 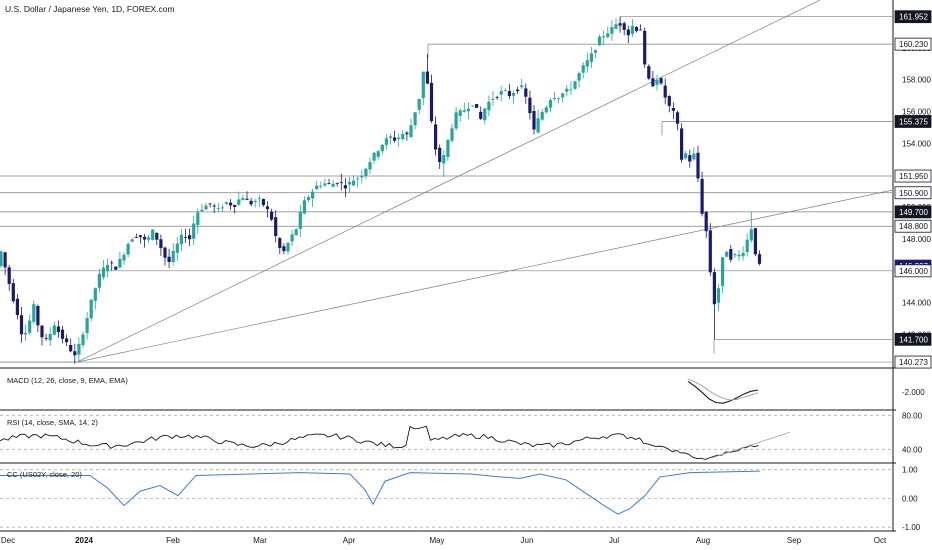 I want to click on macd-title: MACD (12, 26, close, 9, EMA, EMA), so click(x=67, y=380).